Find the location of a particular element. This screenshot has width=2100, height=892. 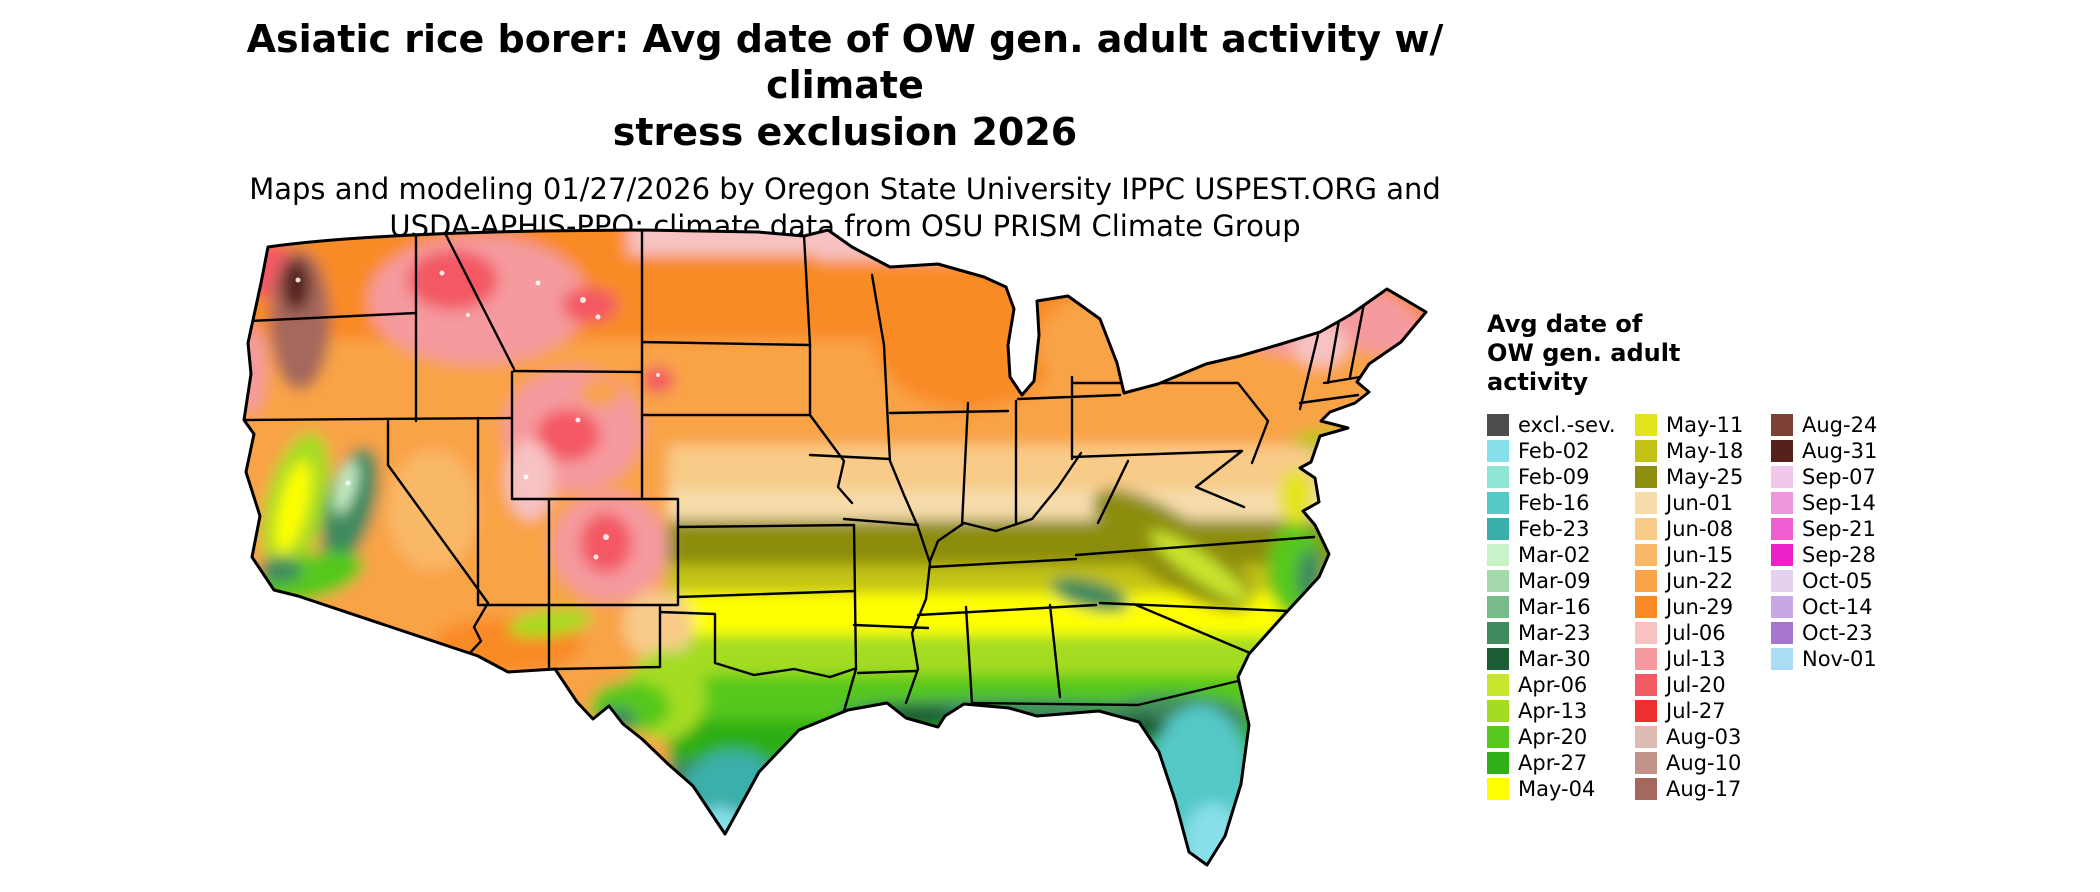

legend-column-3: Aug-24 Aug-31 Sep-07 Sep-14 is located at coordinates (1841, 542).